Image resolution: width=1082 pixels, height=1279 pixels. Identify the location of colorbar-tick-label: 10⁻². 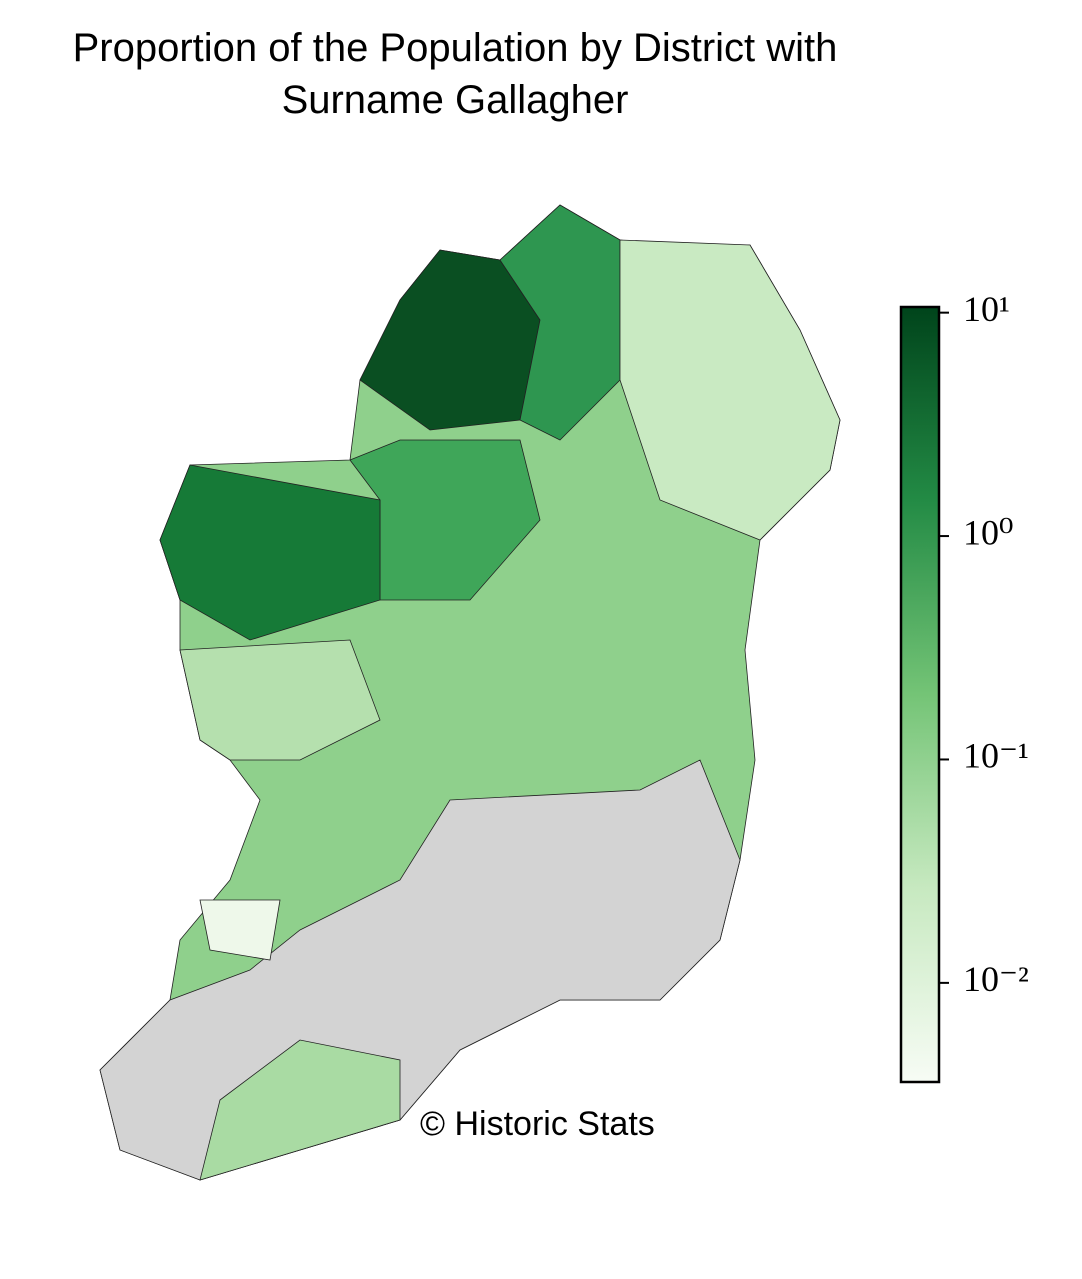
(996, 979).